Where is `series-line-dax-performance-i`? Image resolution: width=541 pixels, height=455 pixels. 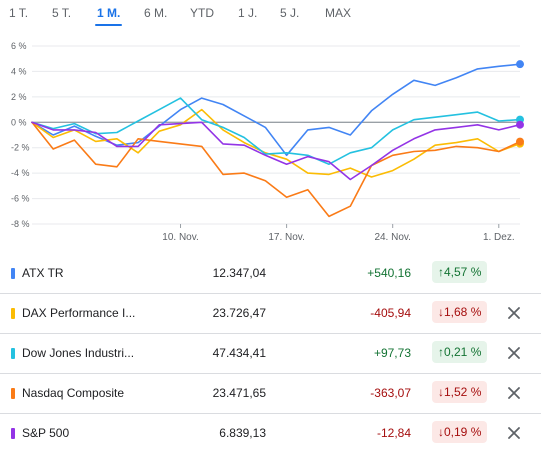
series-line-dax-performance-i is located at coordinates (276, 143).